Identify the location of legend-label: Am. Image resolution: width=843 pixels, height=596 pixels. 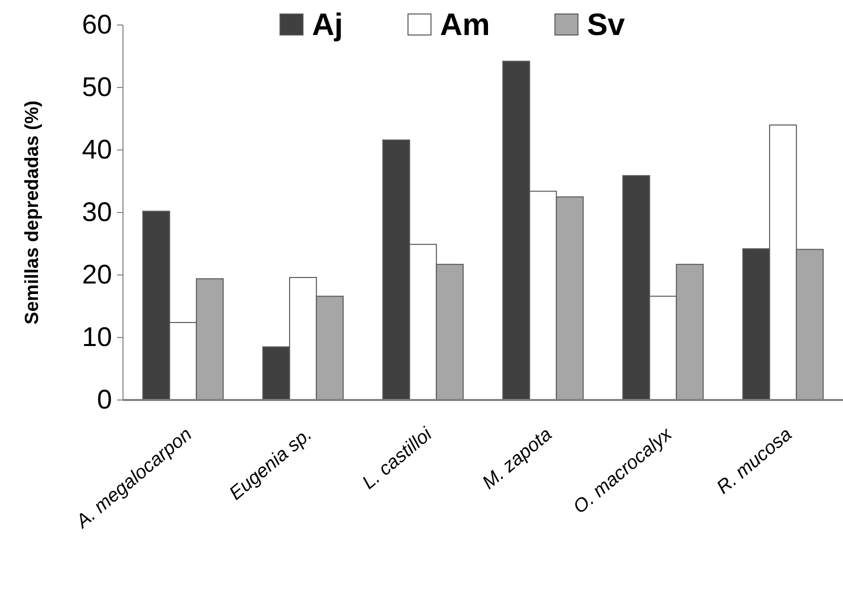
(465, 24).